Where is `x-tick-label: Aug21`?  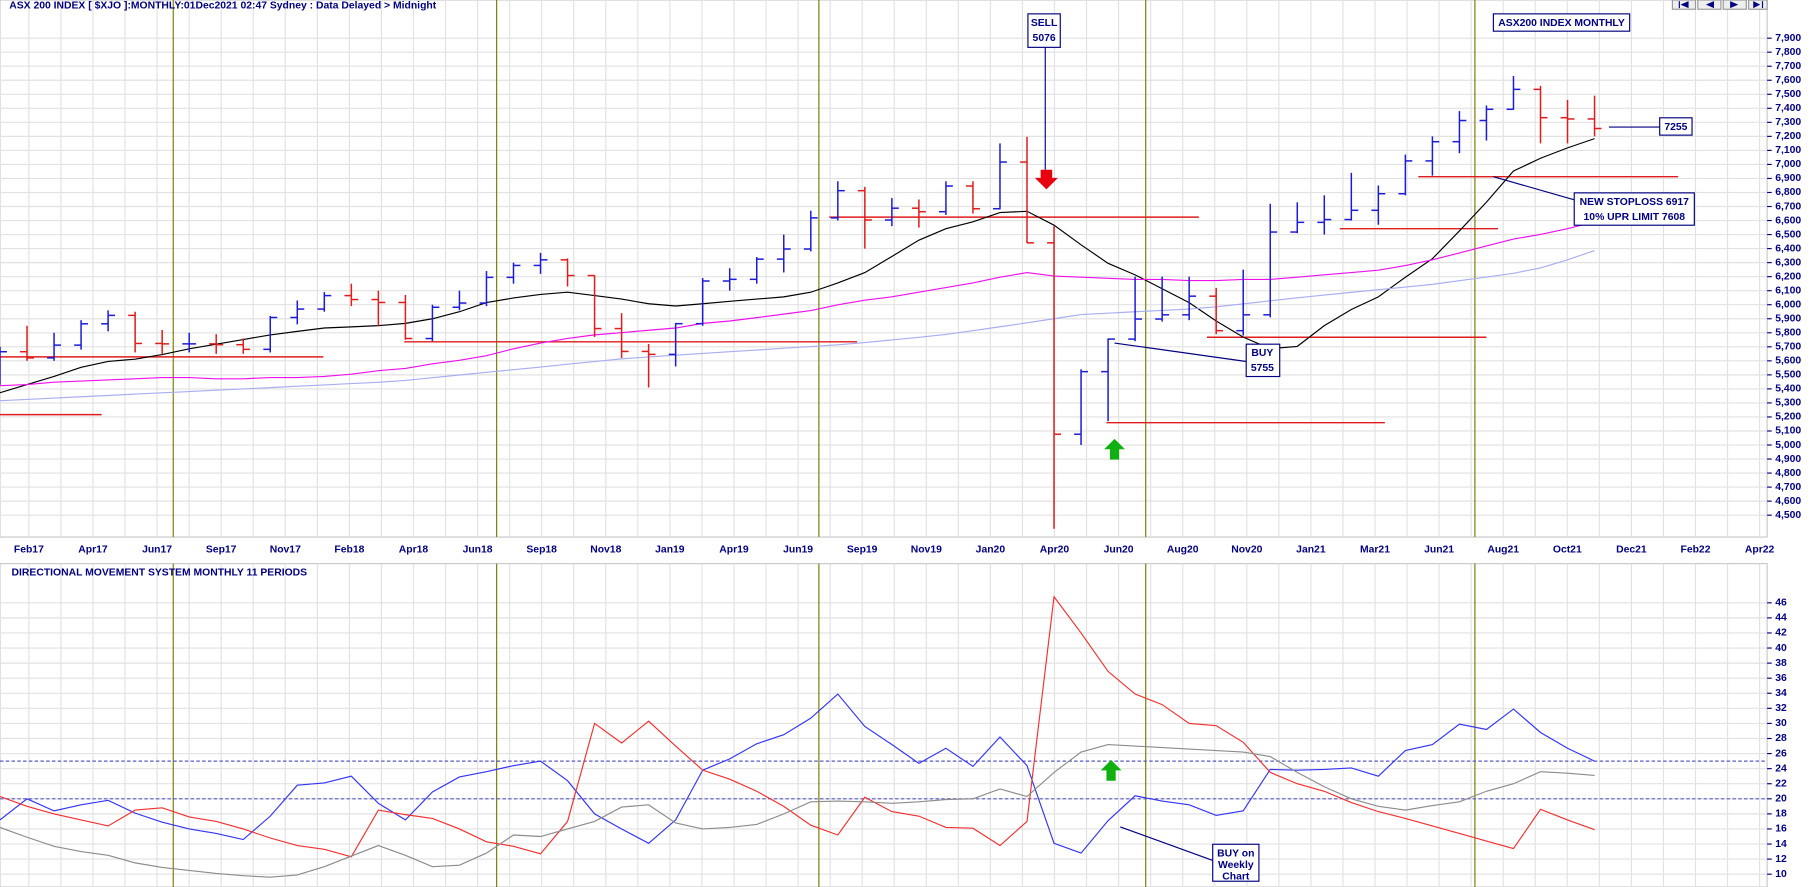 x-tick-label: Aug21 is located at coordinates (1503, 550).